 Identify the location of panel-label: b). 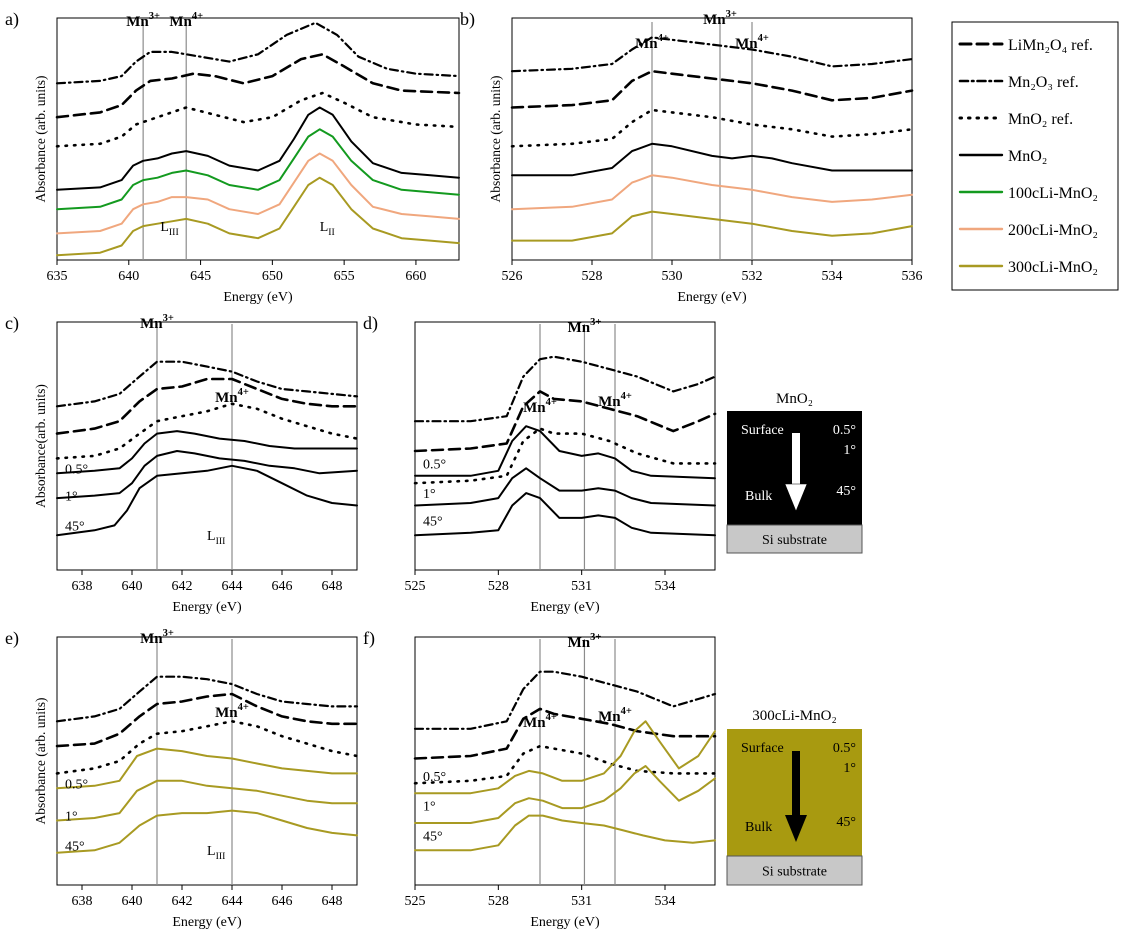
(467, 19).